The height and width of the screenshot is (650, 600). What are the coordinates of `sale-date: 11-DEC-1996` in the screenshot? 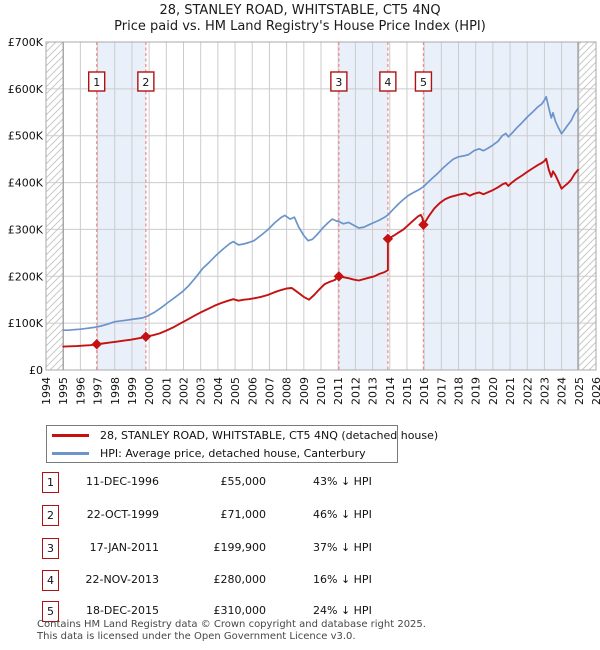 It's located at (122, 481).